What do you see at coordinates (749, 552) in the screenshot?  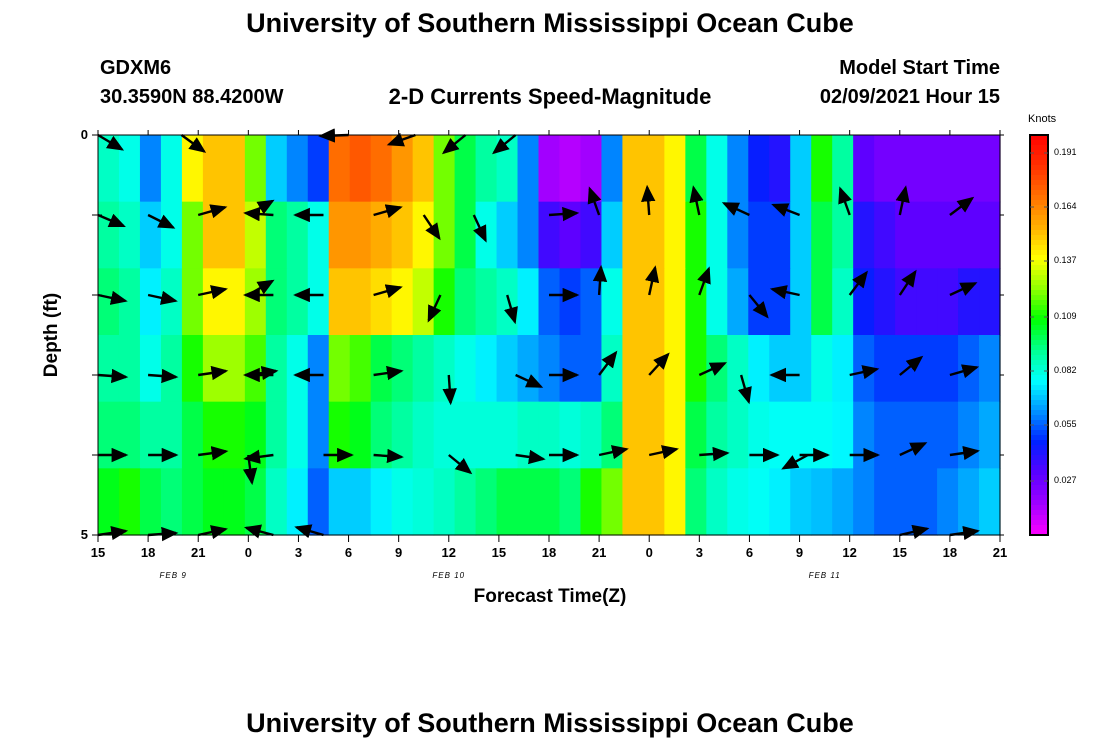 I see `x-tick-label: 6` at bounding box center [749, 552].